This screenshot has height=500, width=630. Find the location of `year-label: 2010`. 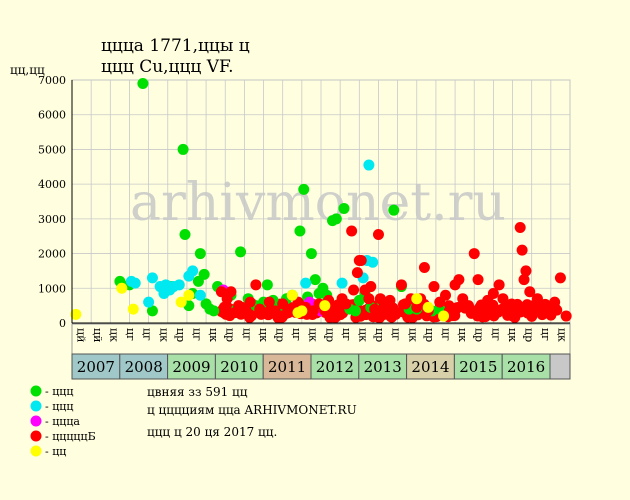

year-label: 2010 is located at coordinates (239, 367).